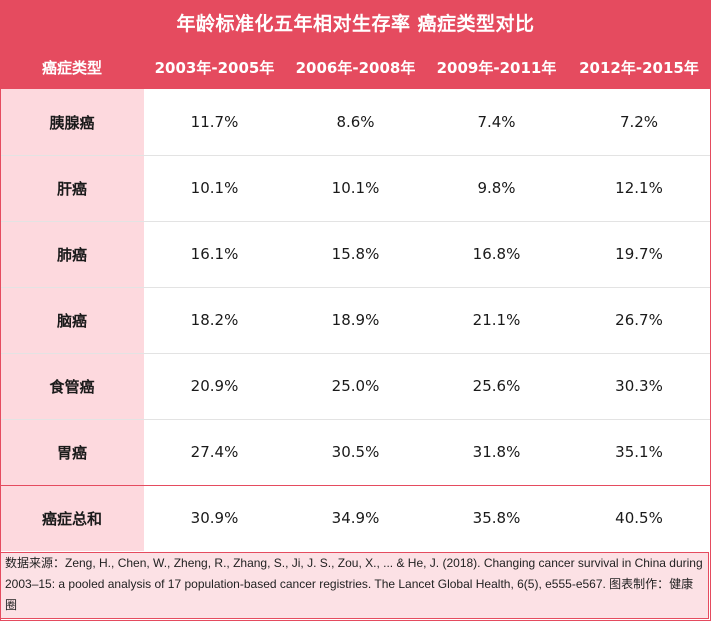  What do you see at coordinates (71, 67) in the screenshot?
I see `header-cancer-type: 癌症类型` at bounding box center [71, 67].